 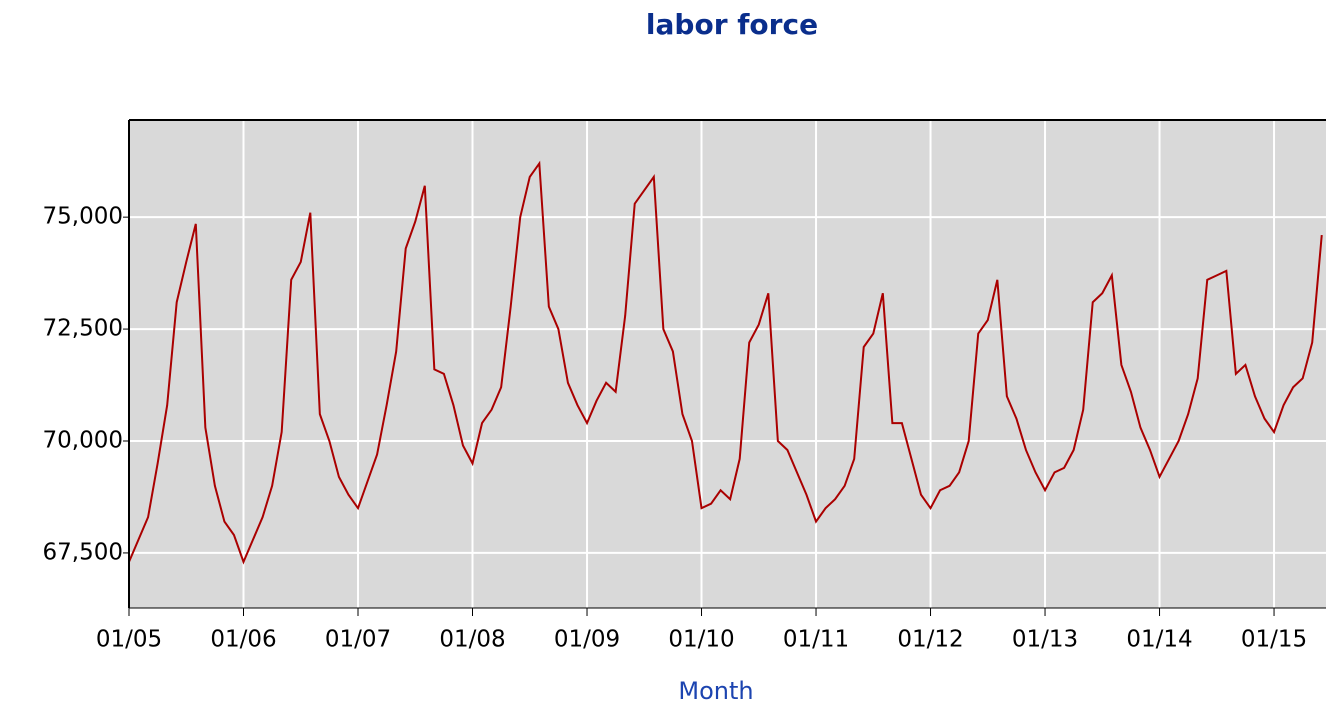 What do you see at coordinates (83, 329) in the screenshot?
I see `y-tick-label: 72,500` at bounding box center [83, 329].